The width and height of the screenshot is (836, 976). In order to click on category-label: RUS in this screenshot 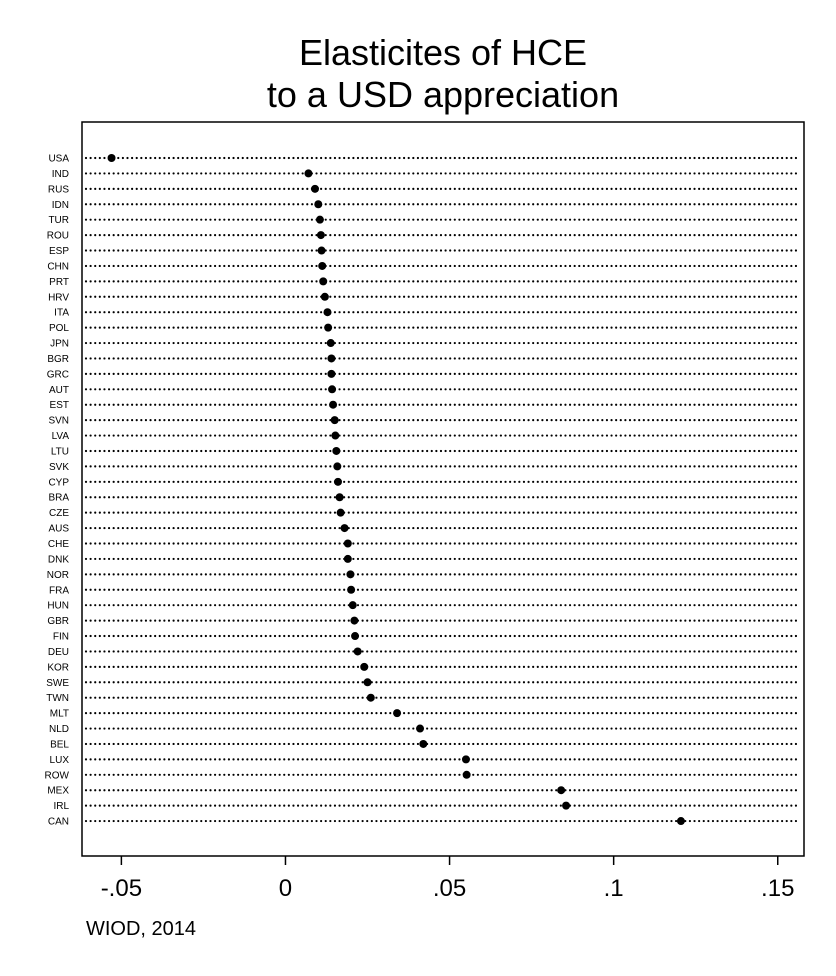, I will do `click(58, 189)`.